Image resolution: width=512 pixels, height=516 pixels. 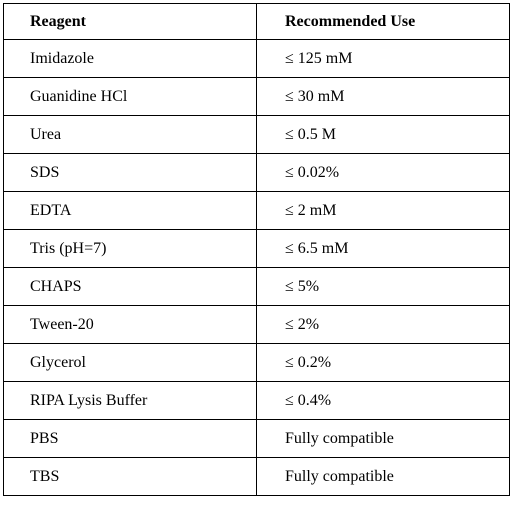 What do you see at coordinates (130, 476) in the screenshot?
I see `reagent-cell: TBS` at bounding box center [130, 476].